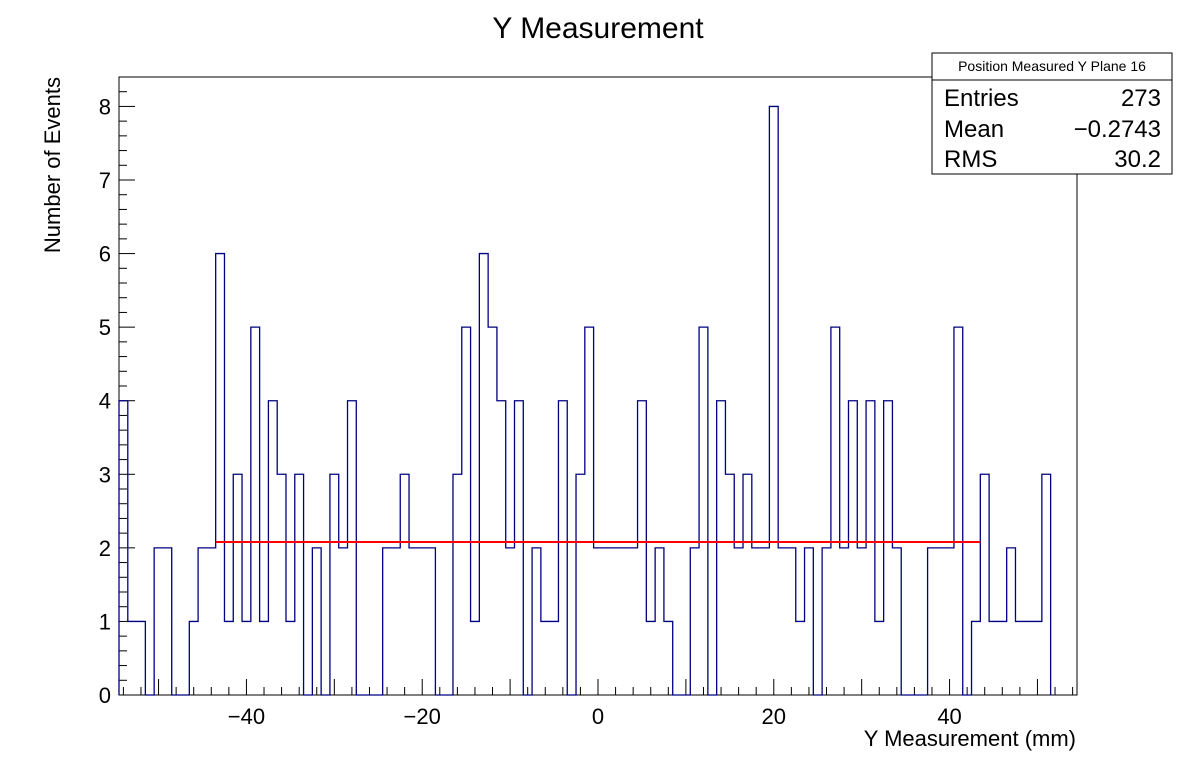 The width and height of the screenshot is (1196, 772). What do you see at coordinates (949, 716) in the screenshot?
I see `x-tick-label: 40` at bounding box center [949, 716].